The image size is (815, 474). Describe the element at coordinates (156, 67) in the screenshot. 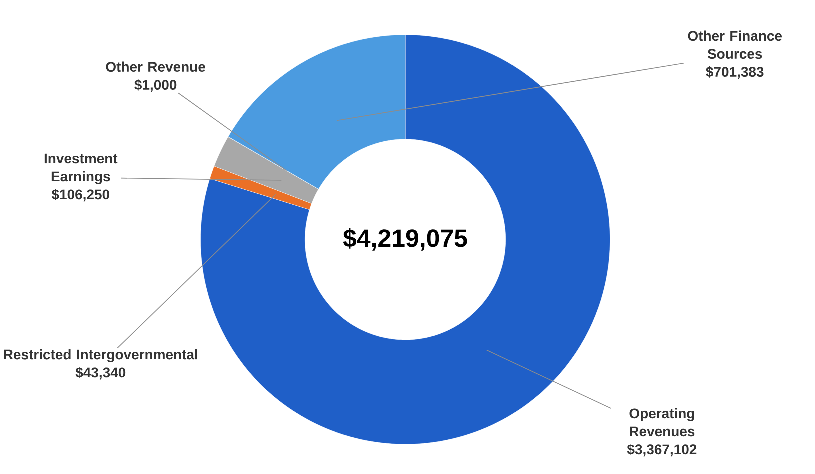

I see `slice-label: Other Revenue` at that location.